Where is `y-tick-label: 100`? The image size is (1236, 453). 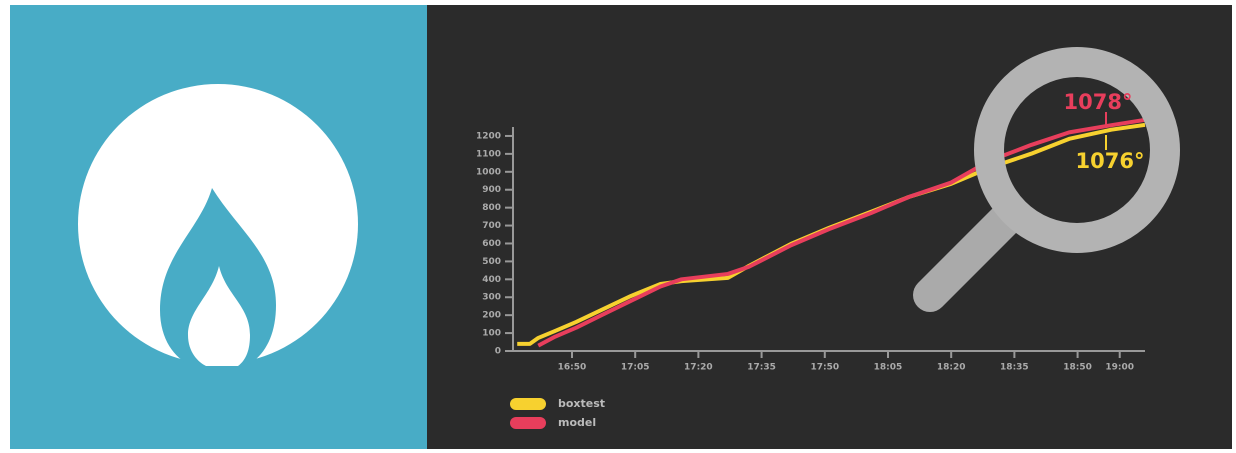
y-tick-label: 100 is located at coordinates (491, 334).